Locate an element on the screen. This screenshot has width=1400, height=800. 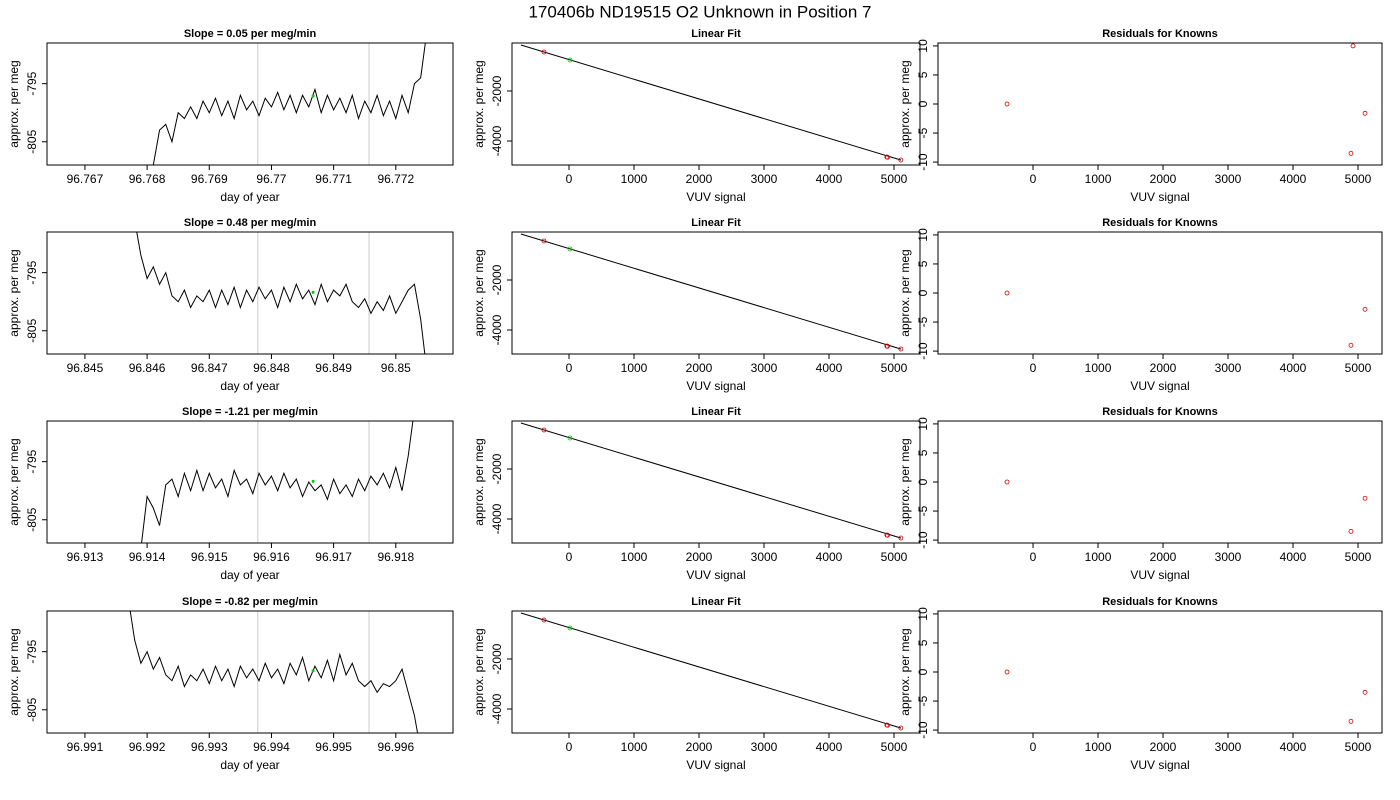
x-tick-label: 96.845 is located at coordinates (85, 368).